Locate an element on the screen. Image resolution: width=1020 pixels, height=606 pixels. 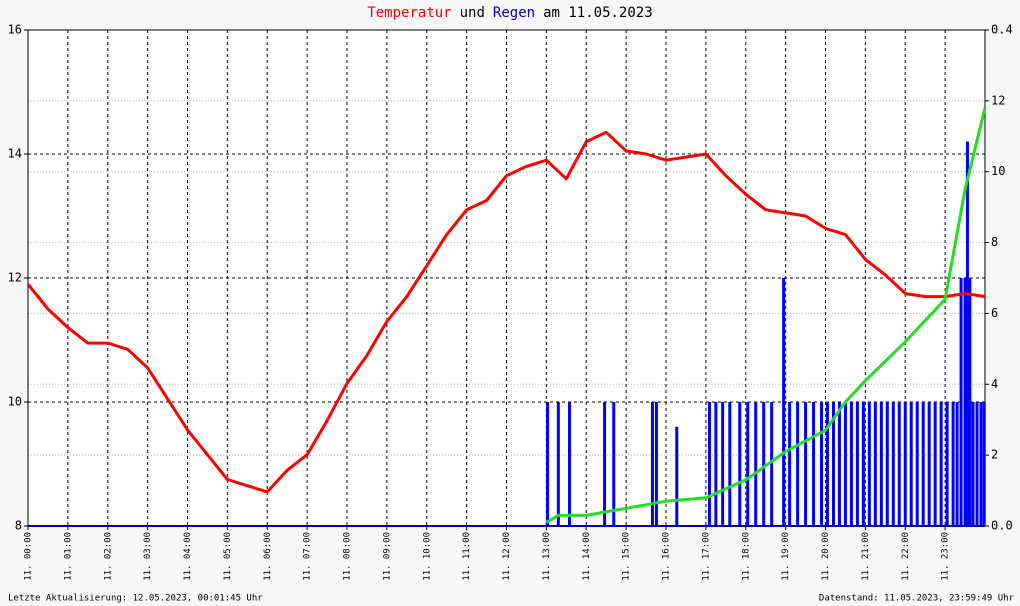
x-tick-label: 11. 17:00 is located at coordinates (706, 556).